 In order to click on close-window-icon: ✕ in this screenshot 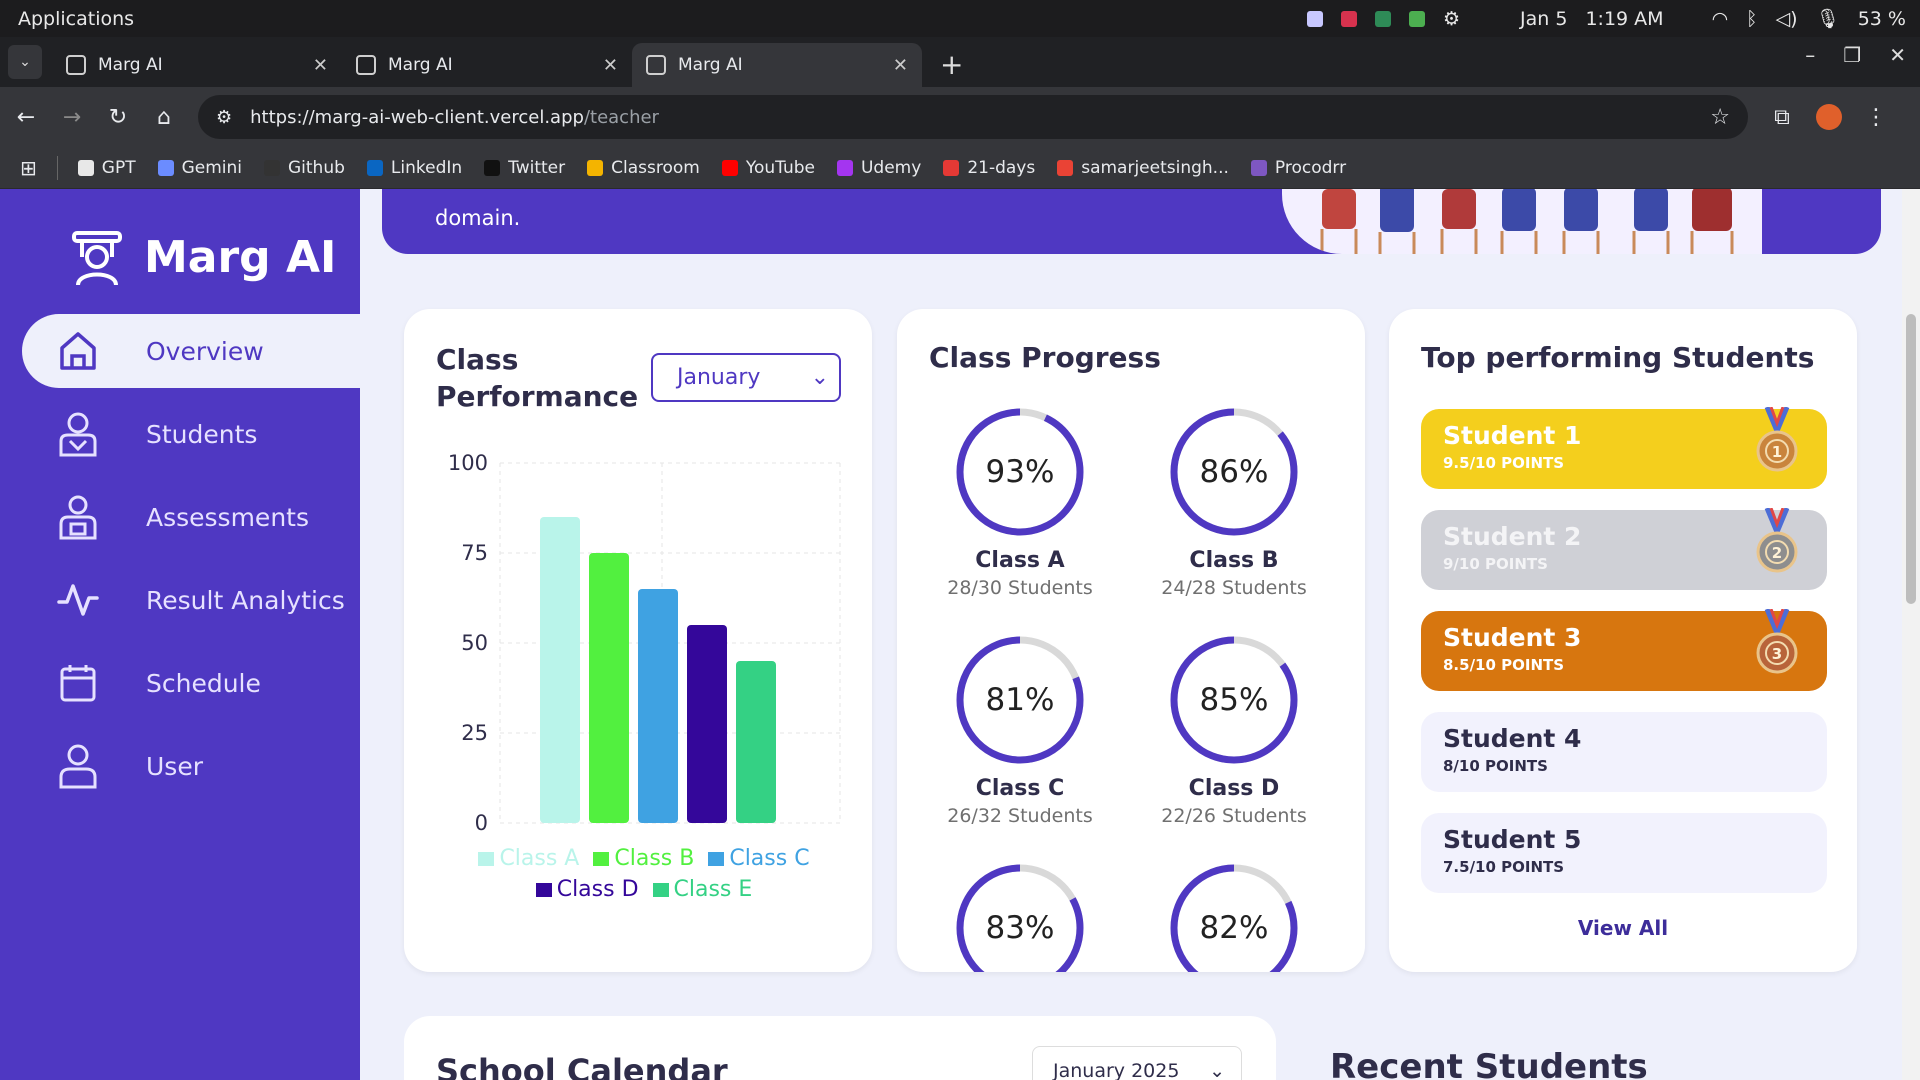, I will do `click(1897, 55)`.